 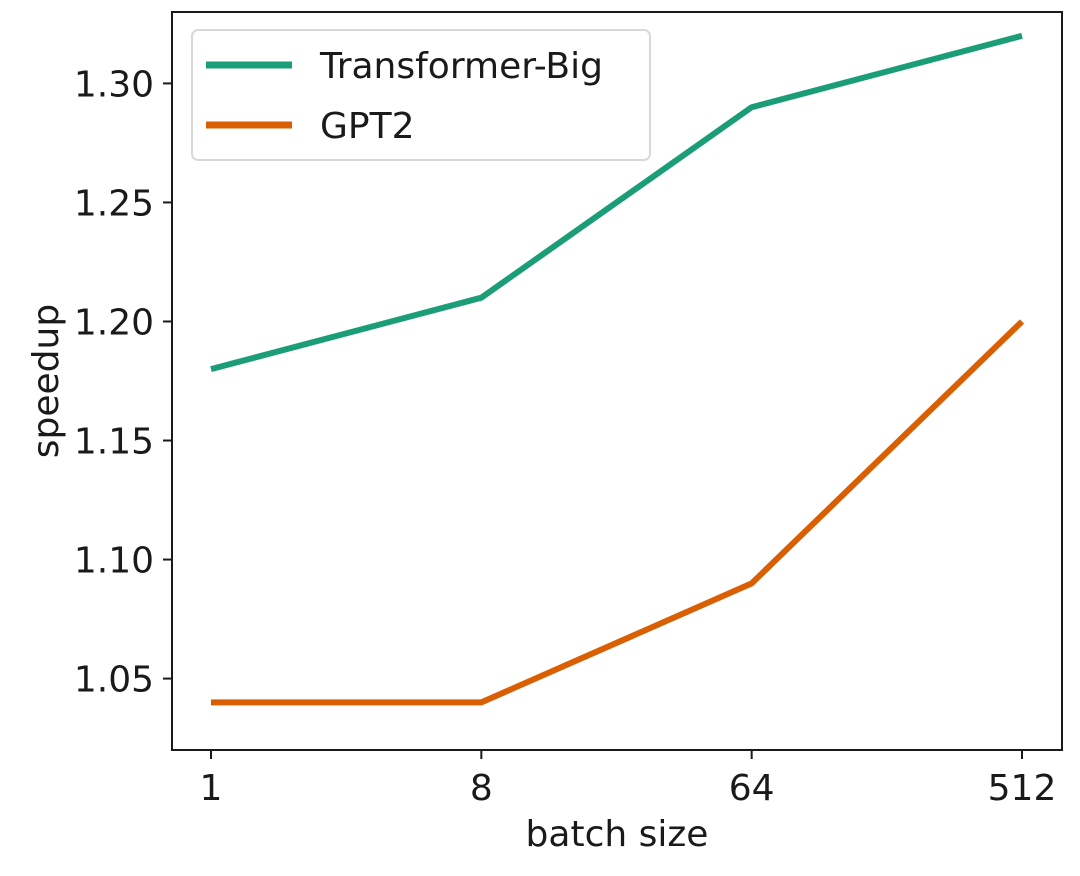 I want to click on x-tick-label: 1, so click(x=211, y=788).